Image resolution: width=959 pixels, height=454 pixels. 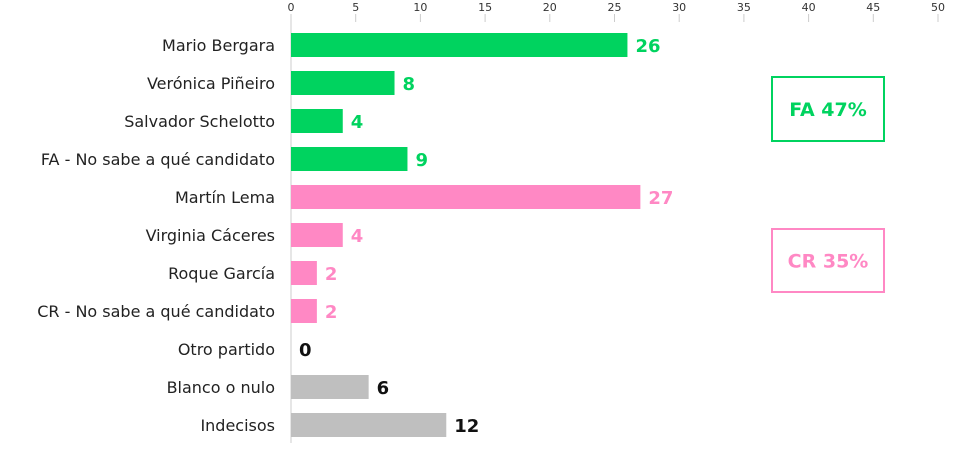 I want to click on category-label: Blanco o nulo, so click(x=221, y=387).